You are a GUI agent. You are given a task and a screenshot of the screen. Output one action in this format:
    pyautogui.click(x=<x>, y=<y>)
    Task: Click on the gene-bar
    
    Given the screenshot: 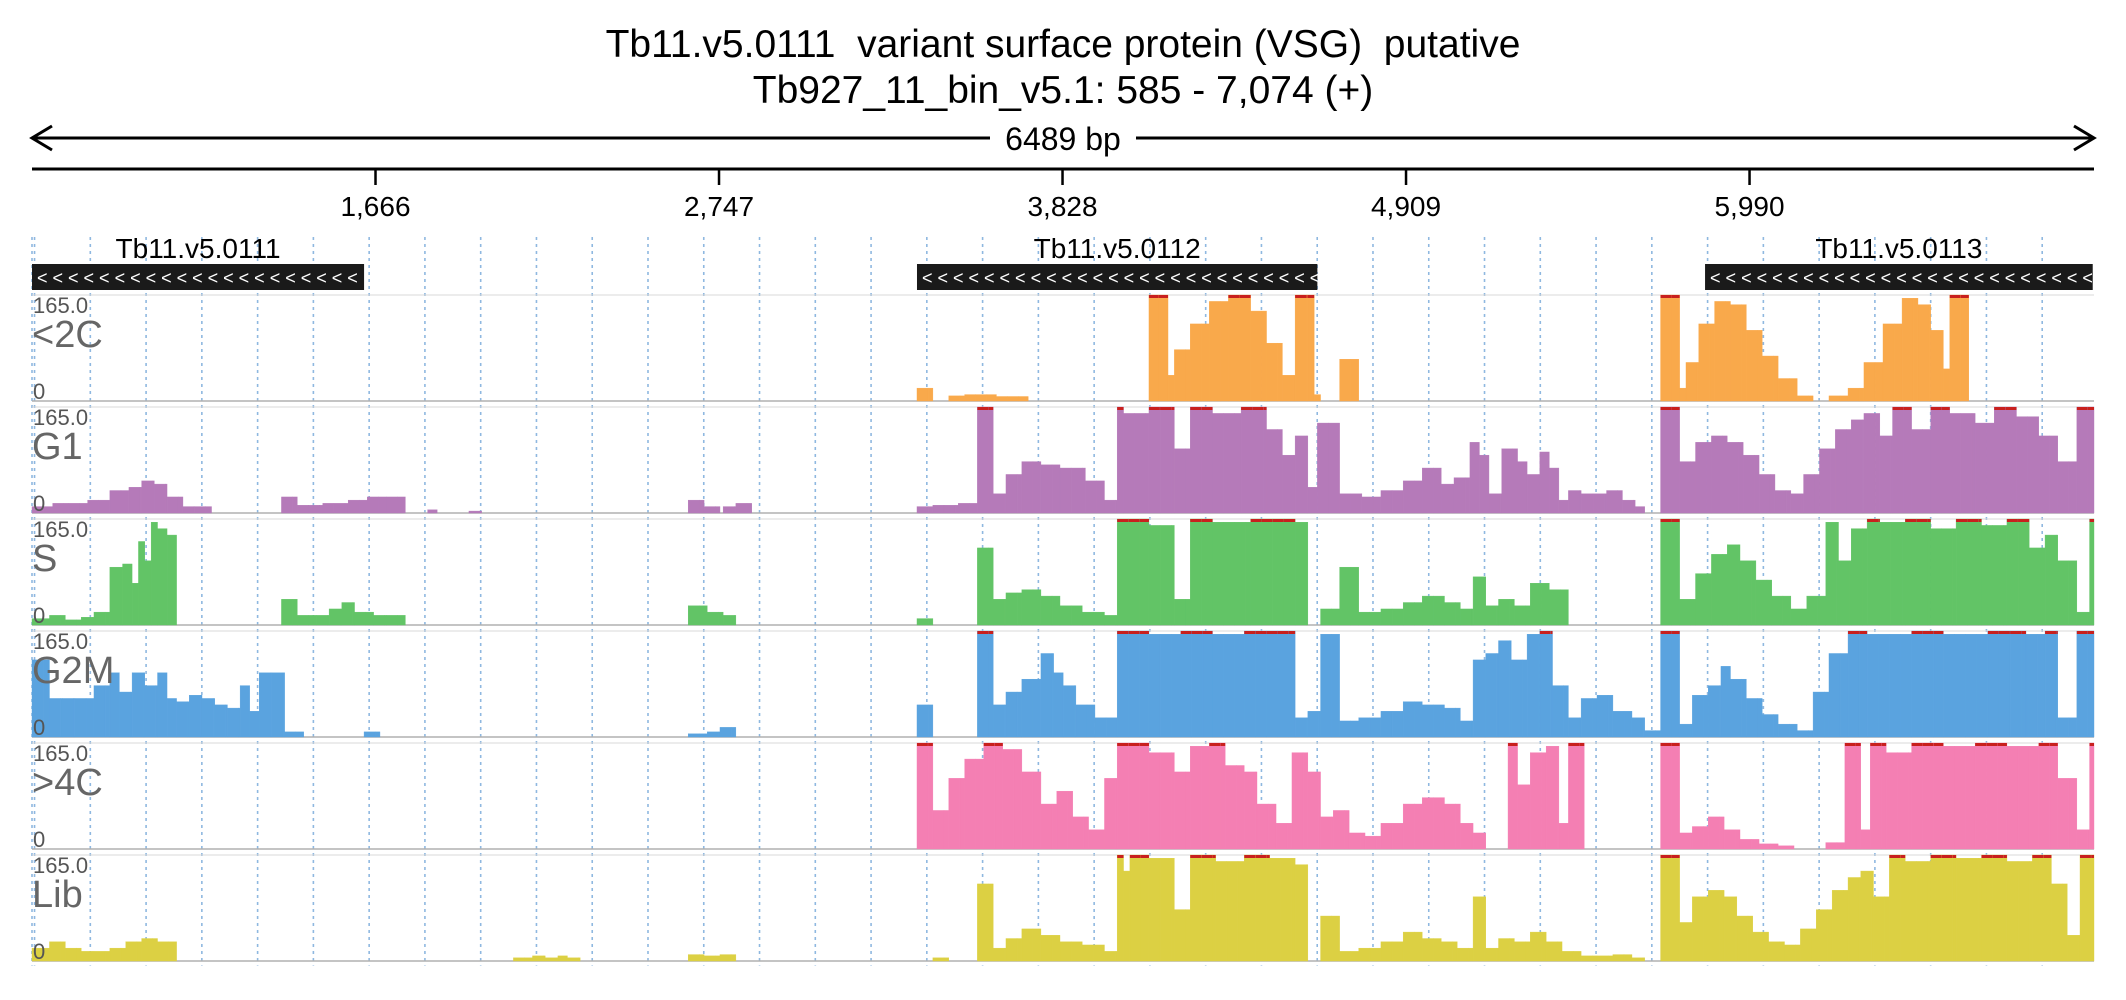 What is the action you would take?
    pyautogui.click(x=1899, y=277)
    